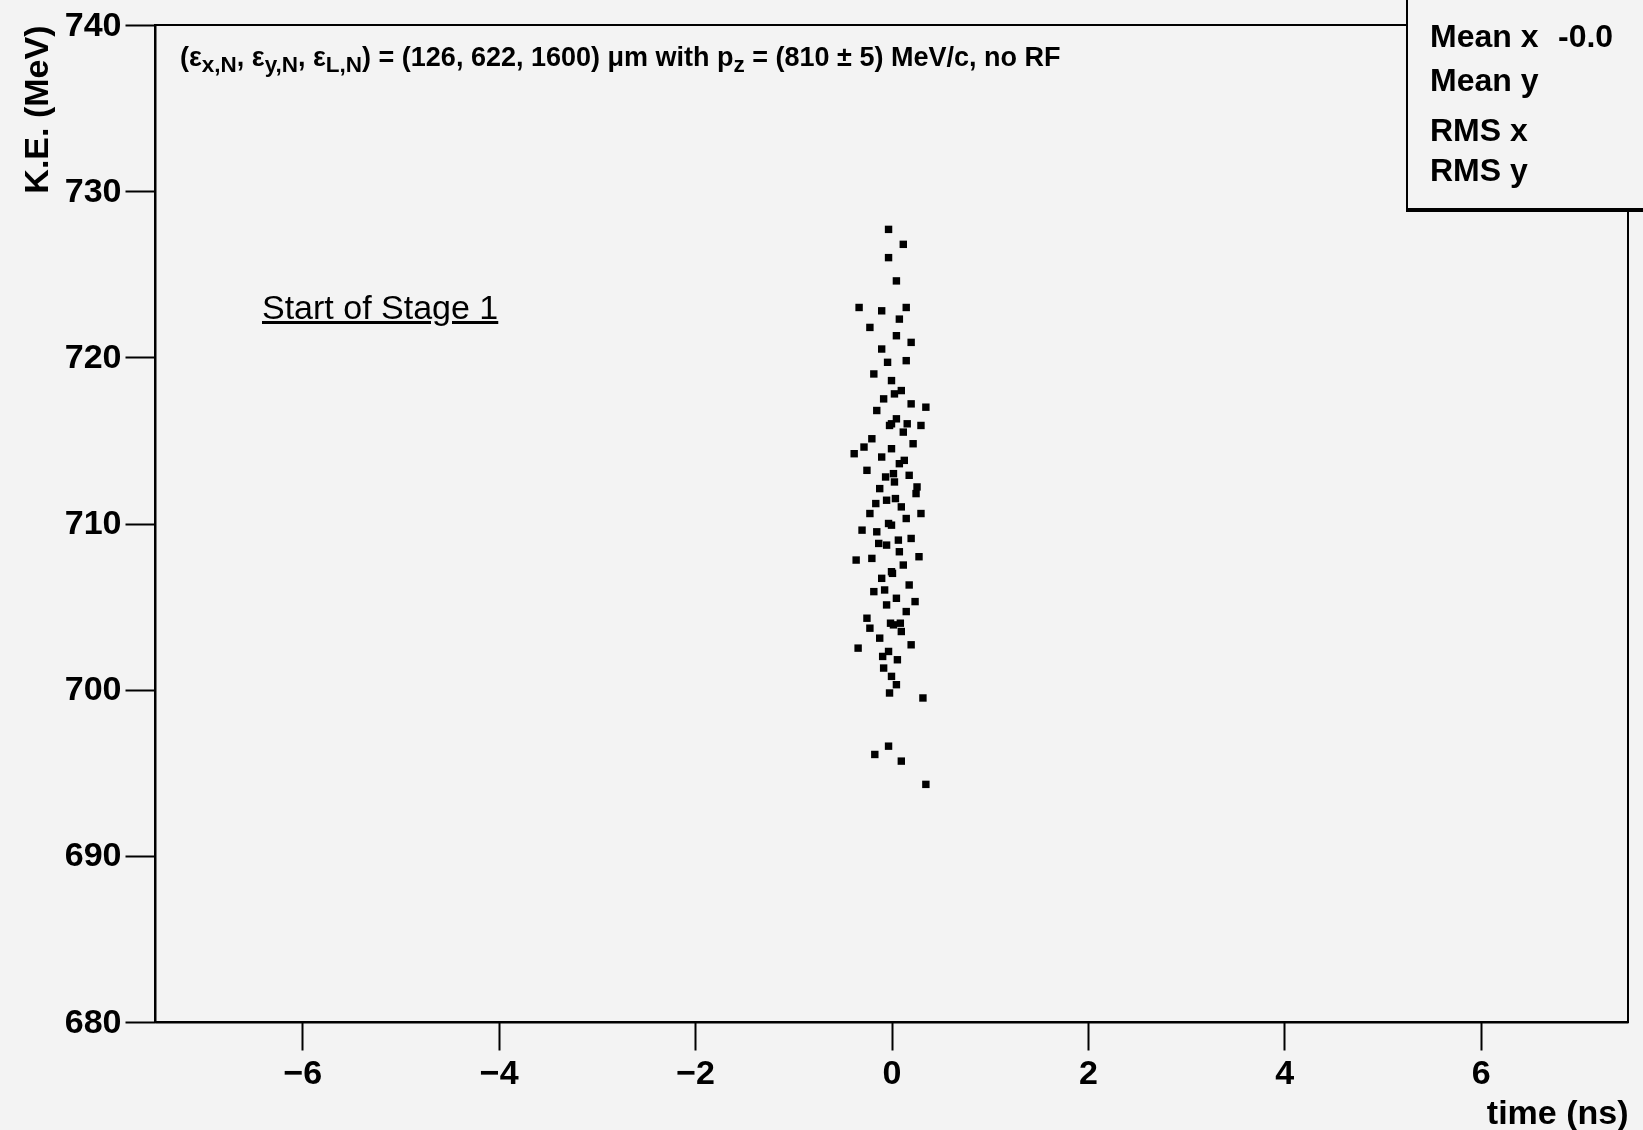  What do you see at coordinates (93, 522) in the screenshot?
I see `y-tick-label: 710` at bounding box center [93, 522].